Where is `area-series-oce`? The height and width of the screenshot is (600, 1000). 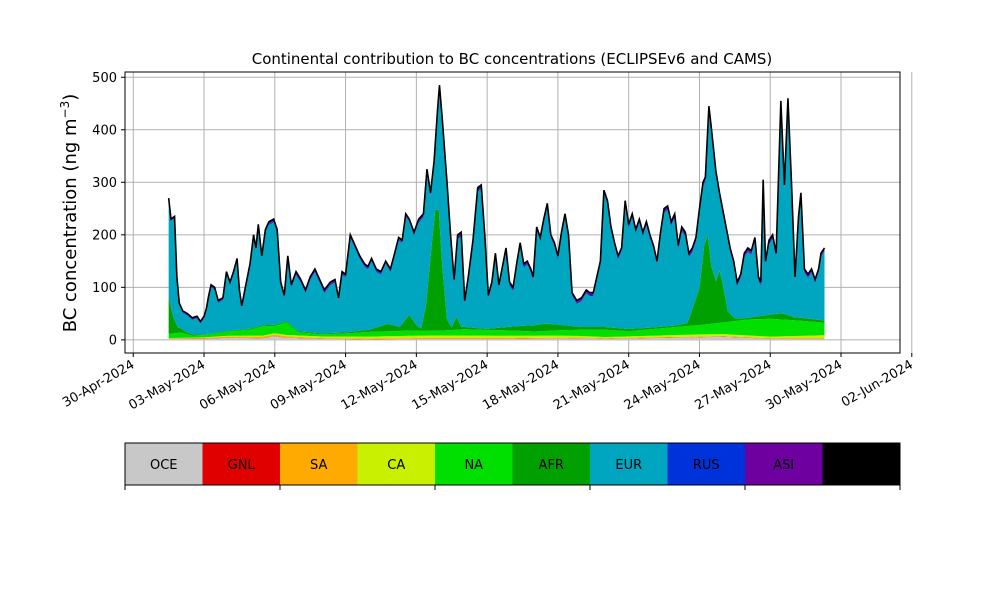 area-series-oce is located at coordinates (496, 338).